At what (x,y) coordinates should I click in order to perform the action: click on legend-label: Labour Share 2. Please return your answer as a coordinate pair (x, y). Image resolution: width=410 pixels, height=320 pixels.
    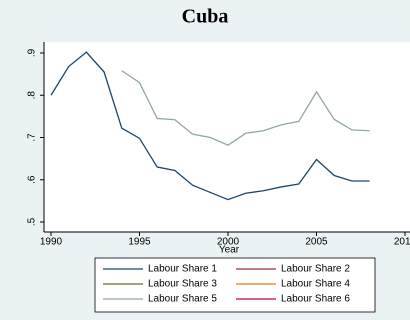
    Looking at the image, I should click on (315, 269).